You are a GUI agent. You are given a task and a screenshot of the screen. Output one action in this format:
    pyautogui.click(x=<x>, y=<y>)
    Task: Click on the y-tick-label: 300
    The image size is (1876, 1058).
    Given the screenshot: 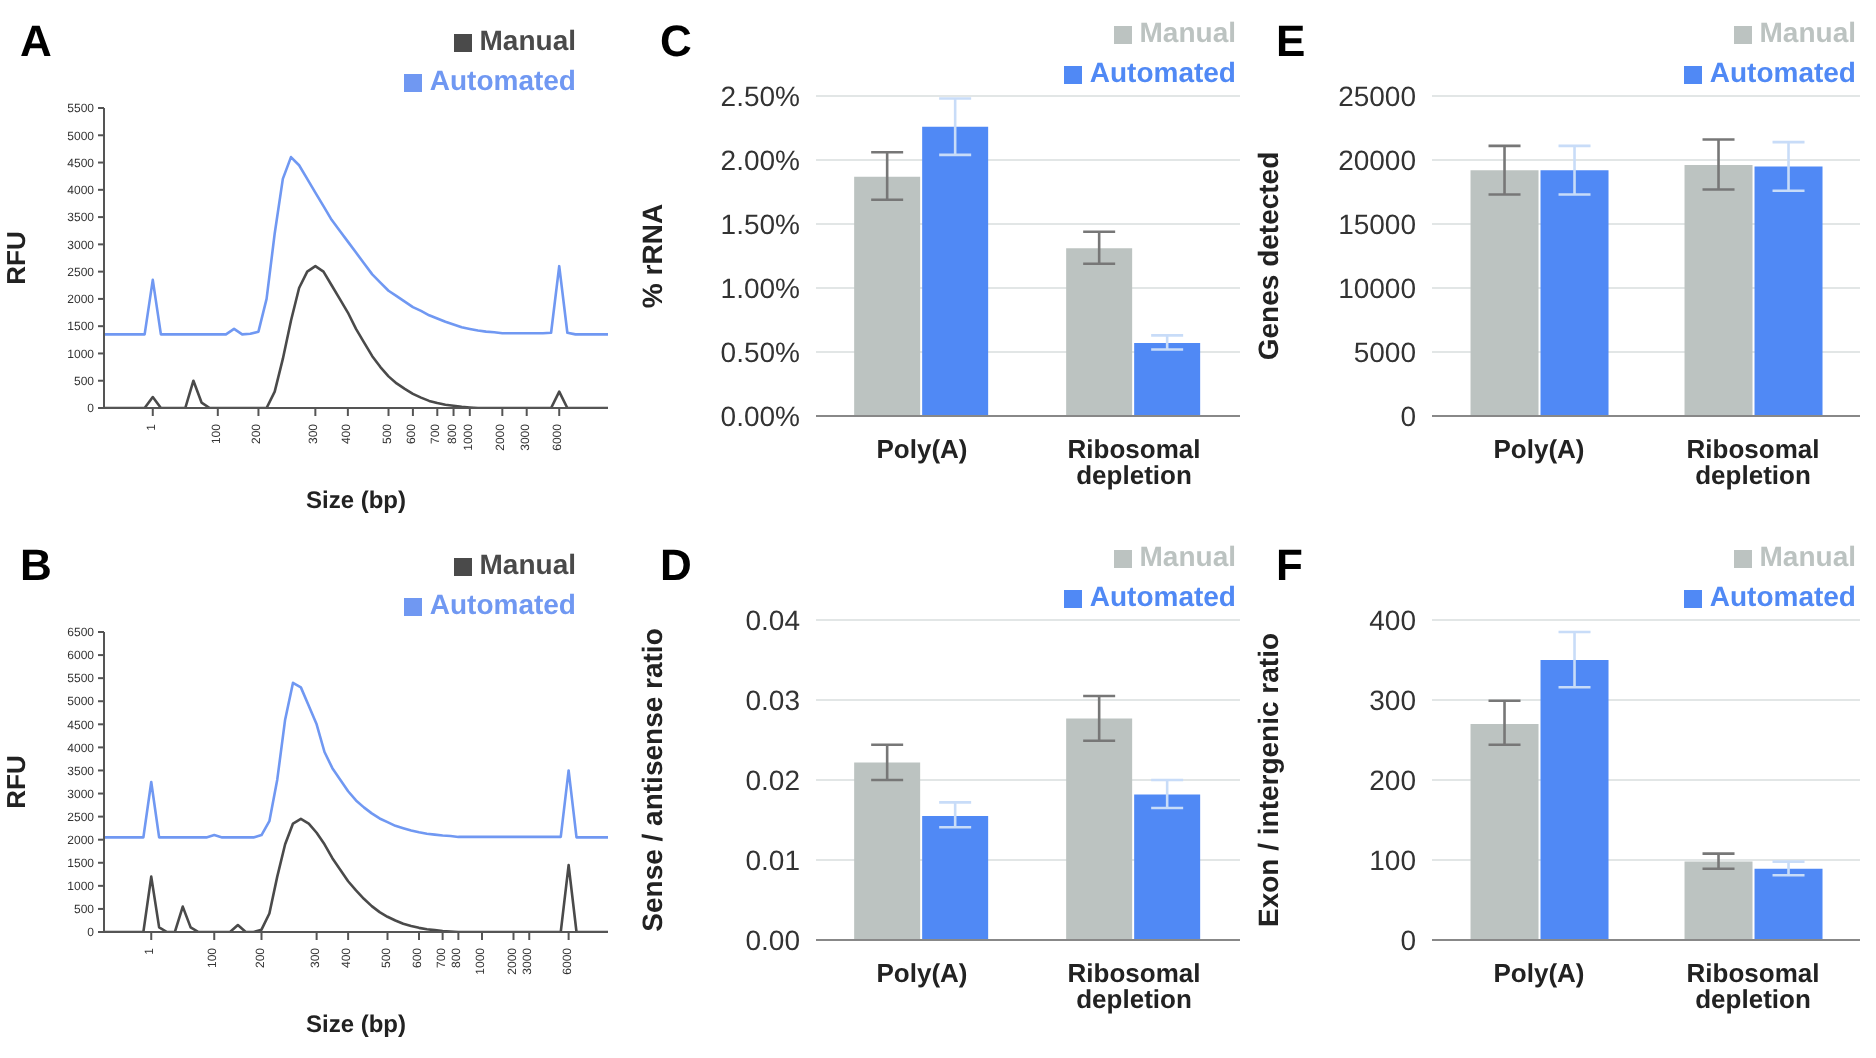 What is the action you would take?
    pyautogui.click(x=1393, y=699)
    